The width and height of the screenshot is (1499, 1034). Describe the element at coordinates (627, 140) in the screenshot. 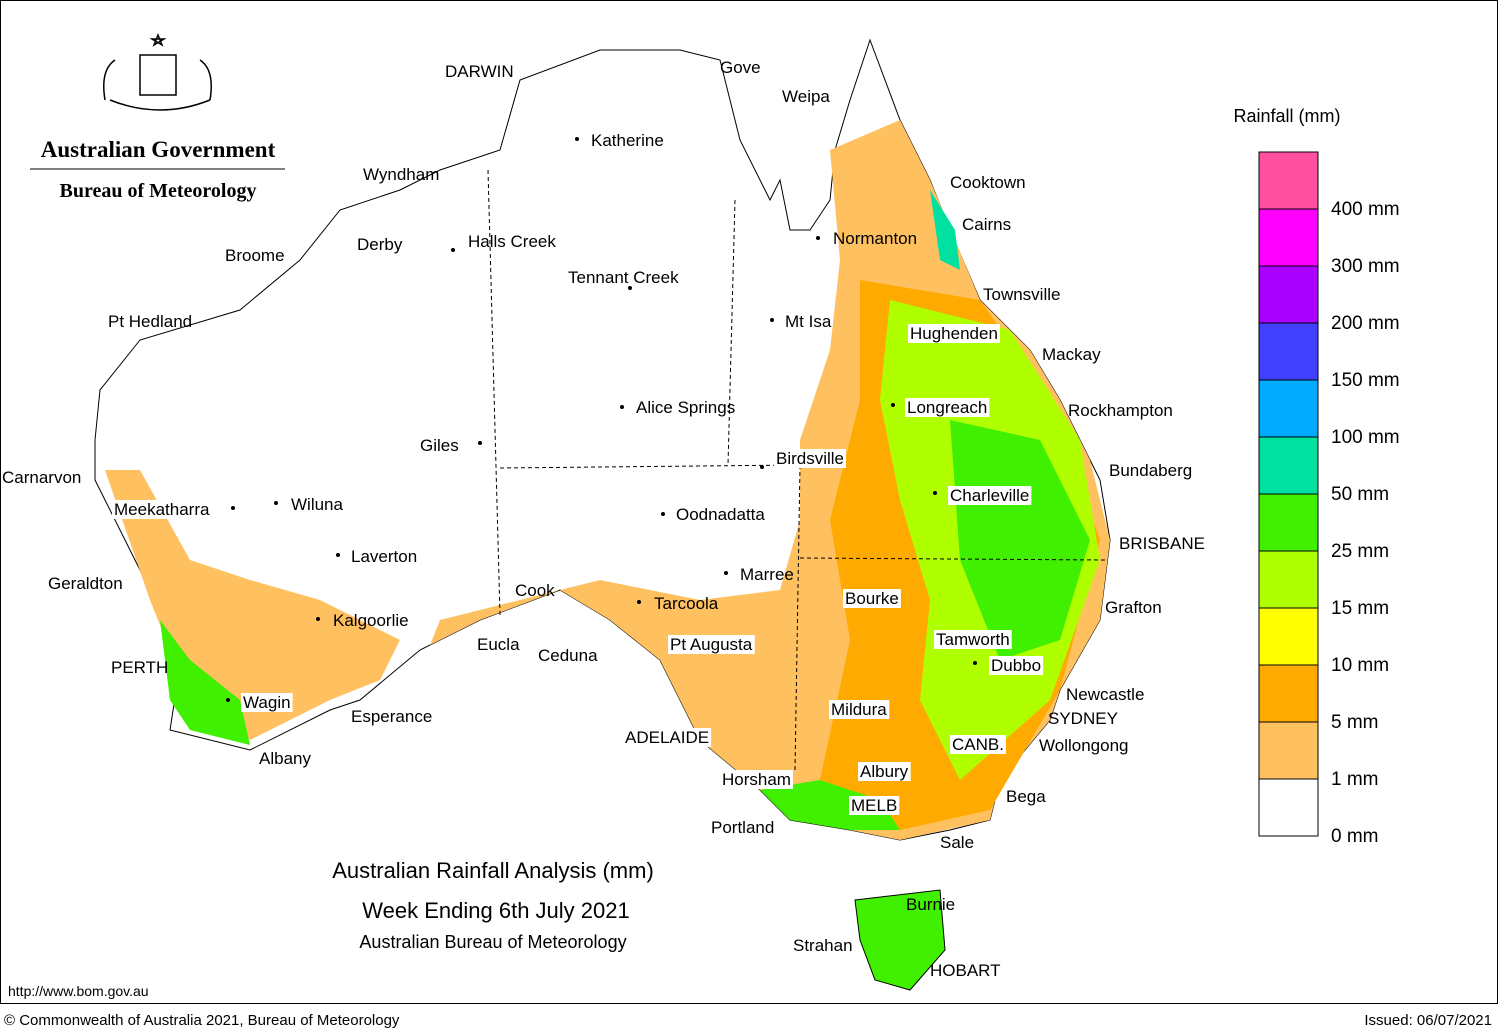

I see `city-label: Katherine` at that location.